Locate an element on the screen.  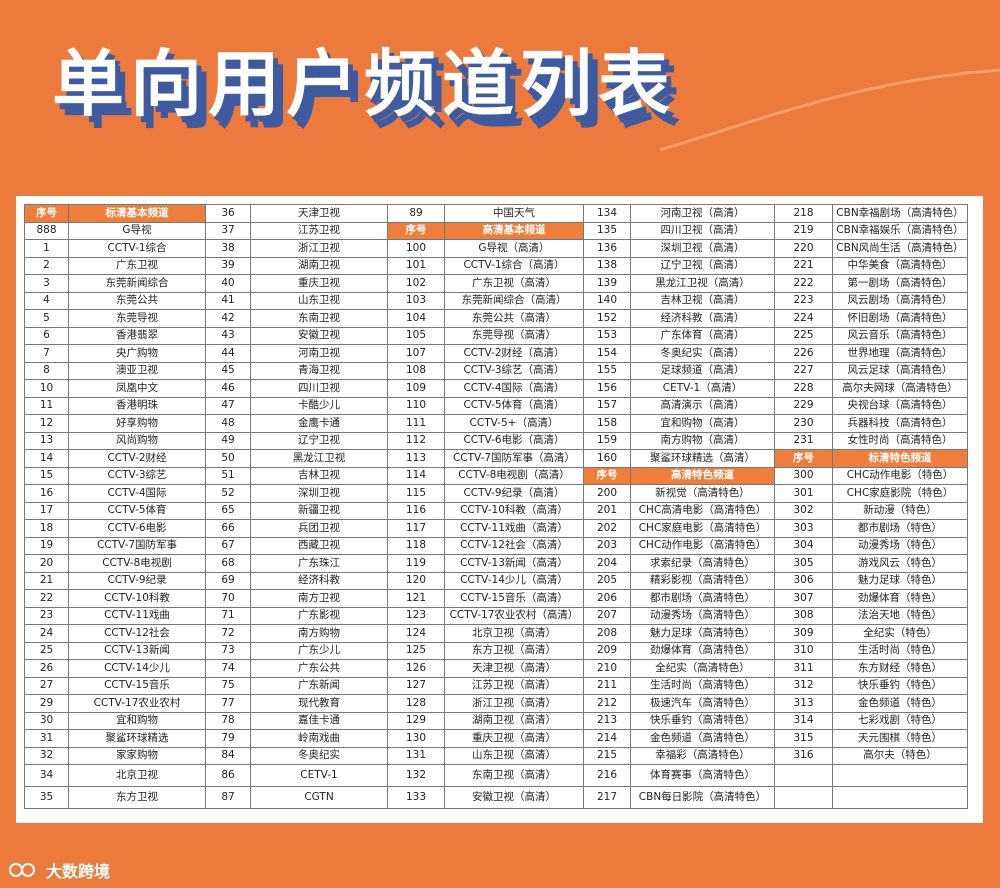
channel-name: 劲爆体育（特色） is located at coordinates (900, 598).